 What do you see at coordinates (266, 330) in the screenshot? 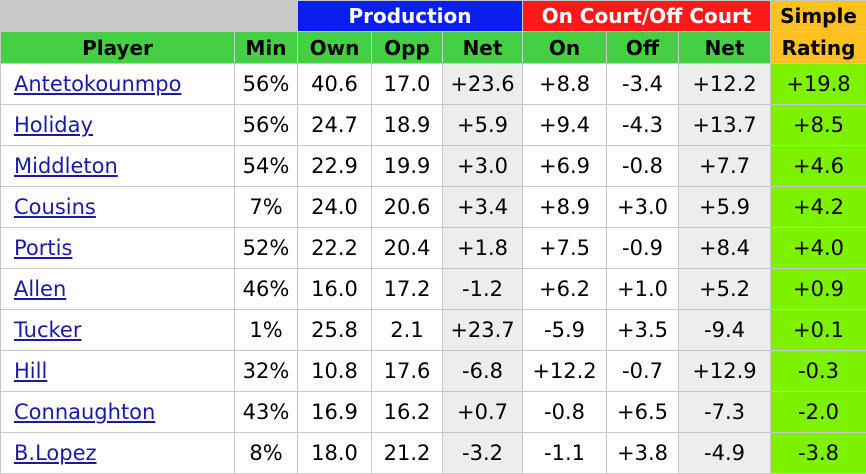
I see `min-cell: 1%` at bounding box center [266, 330].